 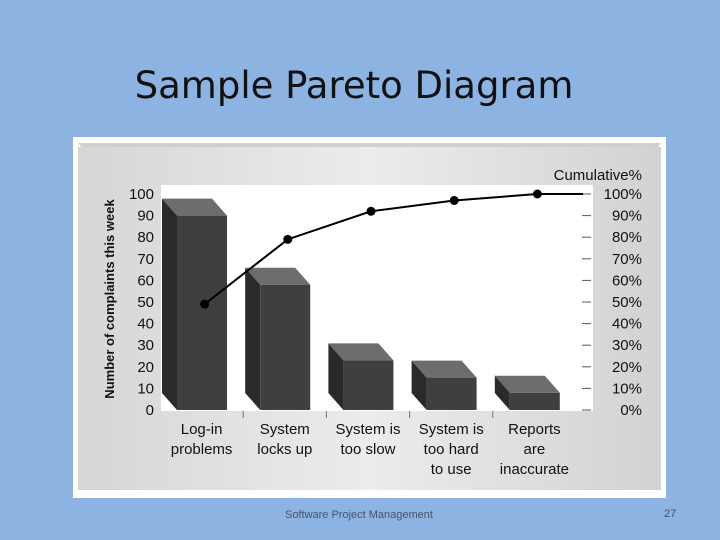 What do you see at coordinates (627, 216) in the screenshot?
I see `y2-tick-label: 90%` at bounding box center [627, 216].